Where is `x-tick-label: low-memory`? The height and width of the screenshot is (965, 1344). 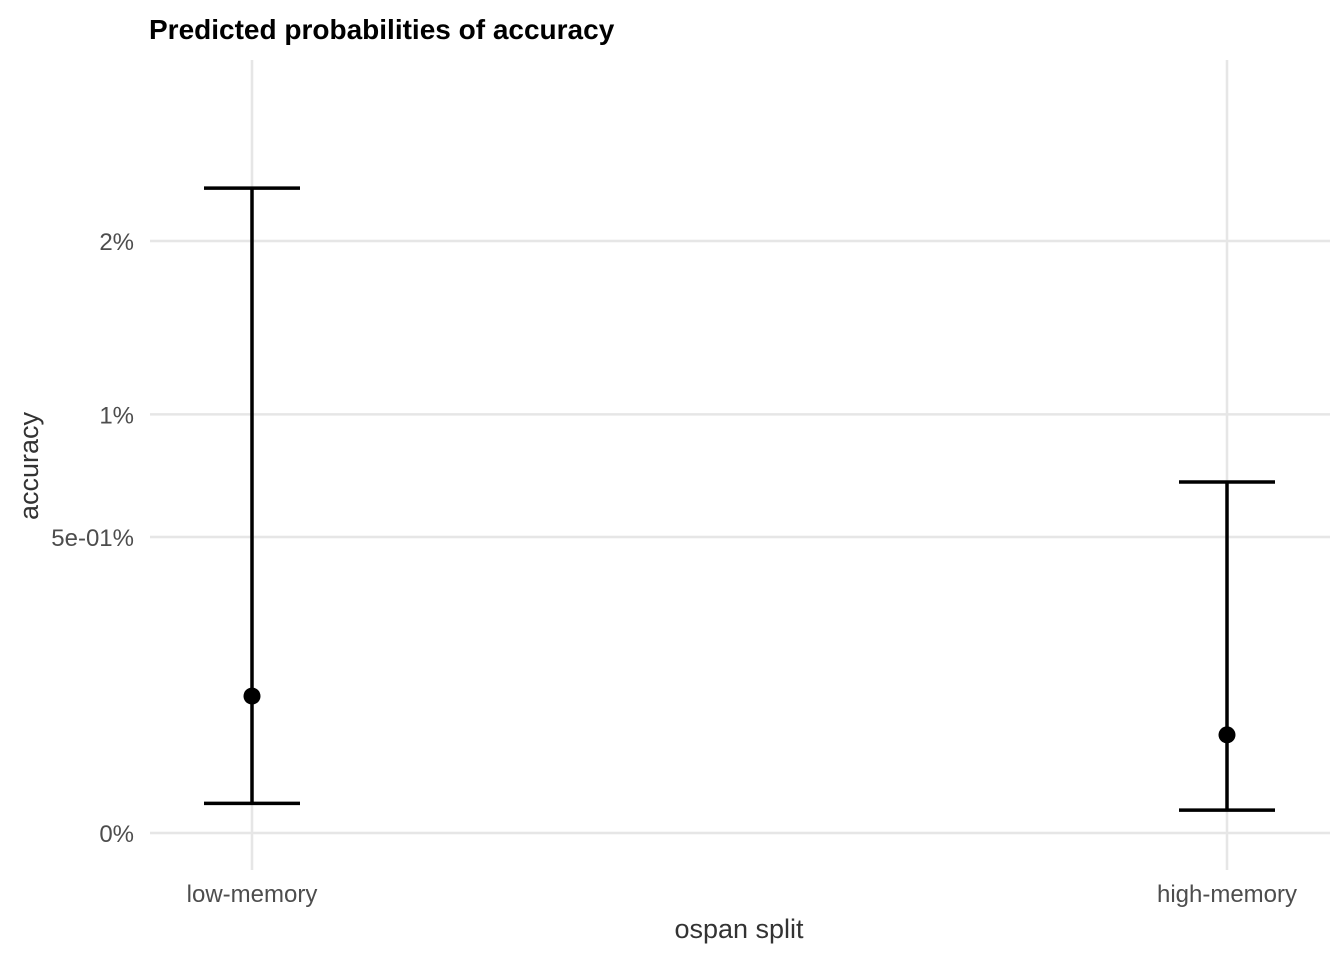
x-tick-label: low-memory is located at coordinates (252, 894).